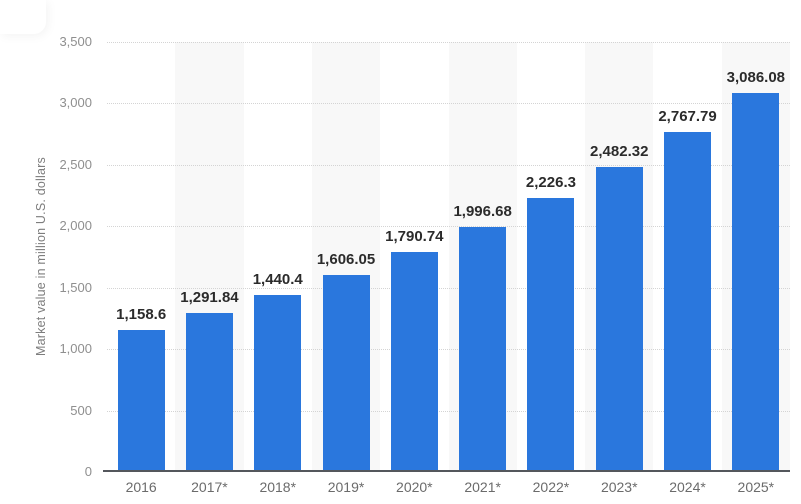 Image resolution: width=801 pixels, height=504 pixels. Describe the element at coordinates (551, 335) in the screenshot. I see `bar-2022` at that location.